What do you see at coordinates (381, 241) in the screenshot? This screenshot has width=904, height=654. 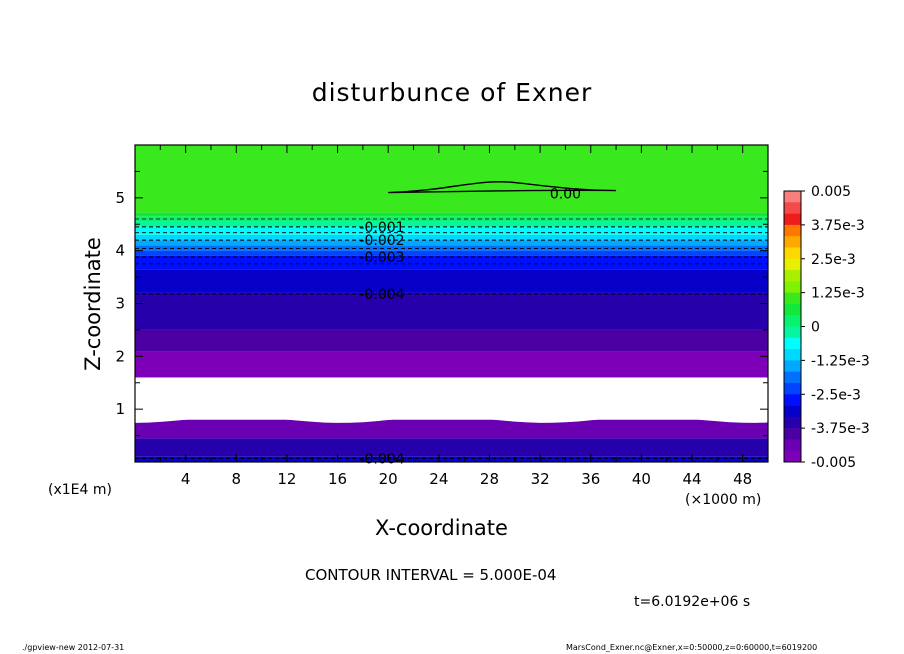 I see `contour-label-2: -0.002` at bounding box center [381, 241].